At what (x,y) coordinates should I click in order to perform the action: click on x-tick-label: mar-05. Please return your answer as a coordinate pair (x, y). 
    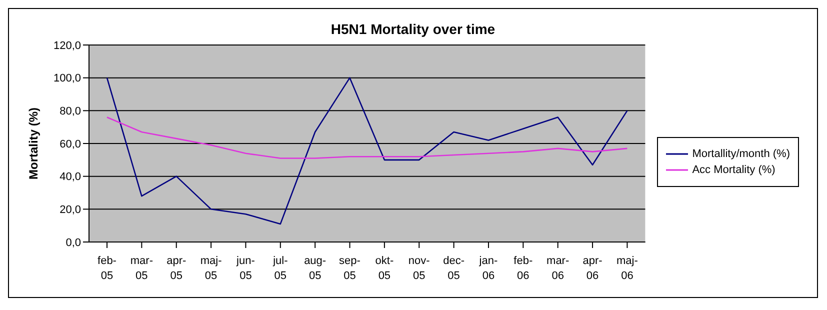
    Looking at the image, I should click on (142, 268).